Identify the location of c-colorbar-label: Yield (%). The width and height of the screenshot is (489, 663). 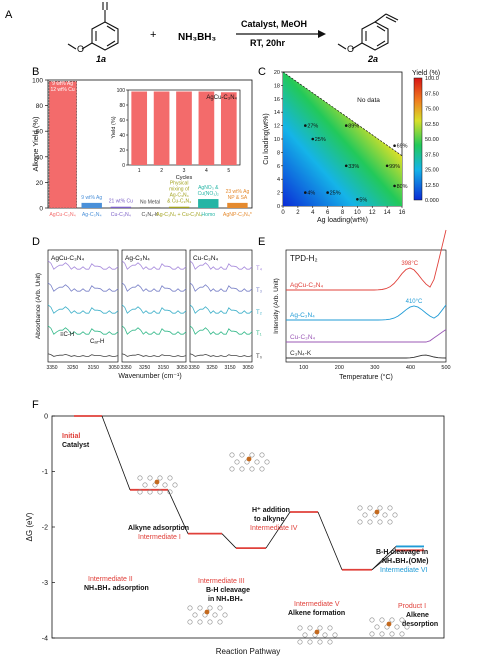
(426, 73).